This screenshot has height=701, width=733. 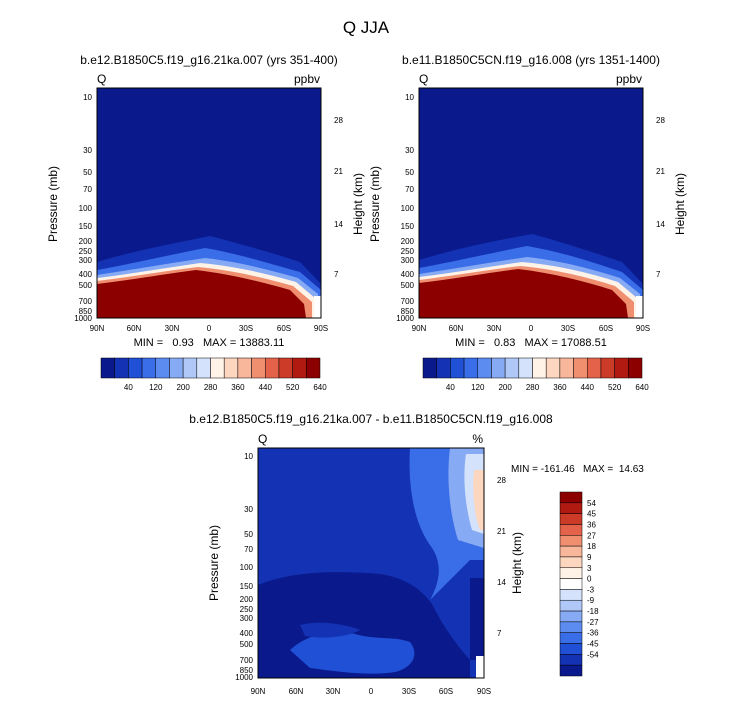 I want to click on panel-1-plot-frame, so click(x=209, y=203).